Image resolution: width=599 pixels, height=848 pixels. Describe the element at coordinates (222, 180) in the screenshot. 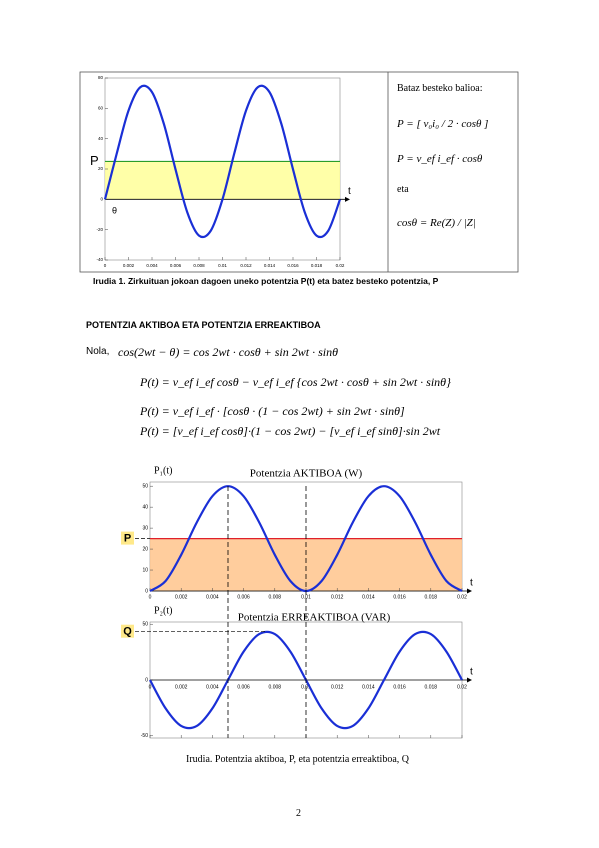

I see `level-fill` at that location.